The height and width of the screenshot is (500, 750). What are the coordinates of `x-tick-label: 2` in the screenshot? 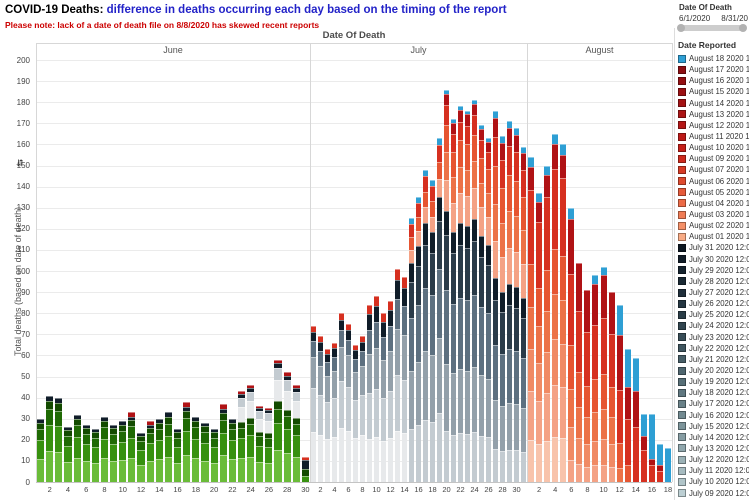 It's located at (539, 489).